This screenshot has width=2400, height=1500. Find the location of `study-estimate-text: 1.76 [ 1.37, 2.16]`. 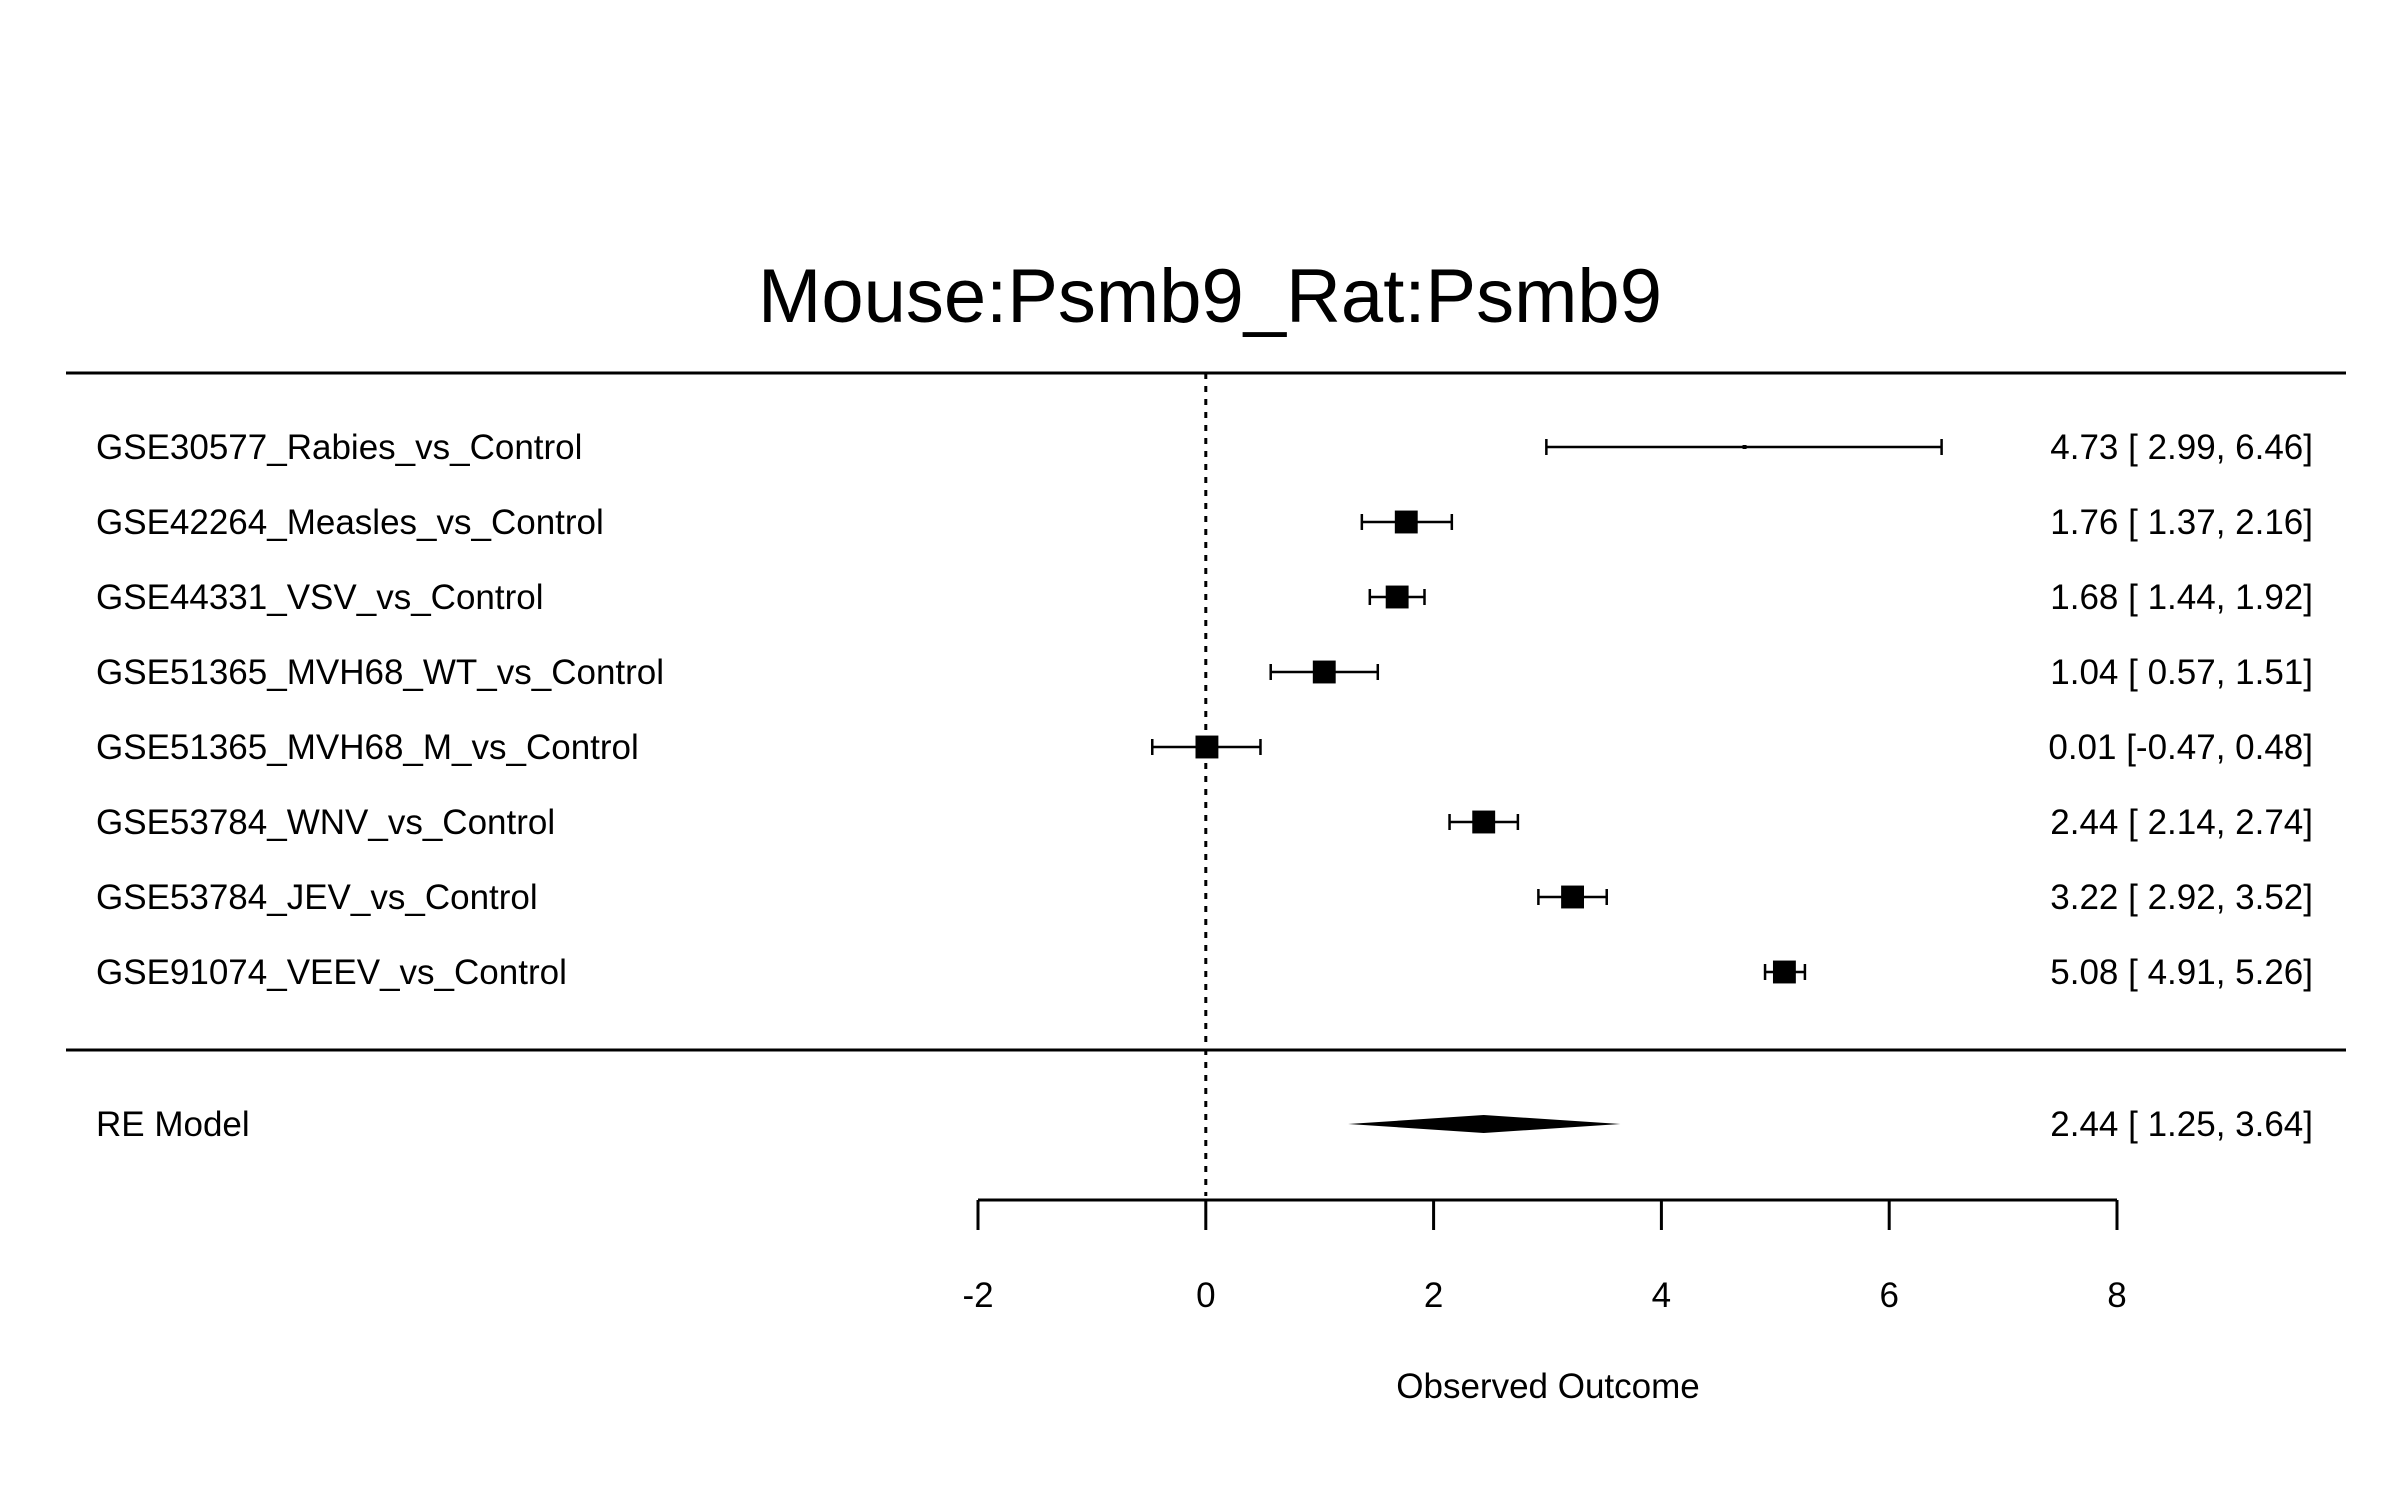

study-estimate-text: 1.76 [ 1.37, 2.16] is located at coordinates (2181, 522).